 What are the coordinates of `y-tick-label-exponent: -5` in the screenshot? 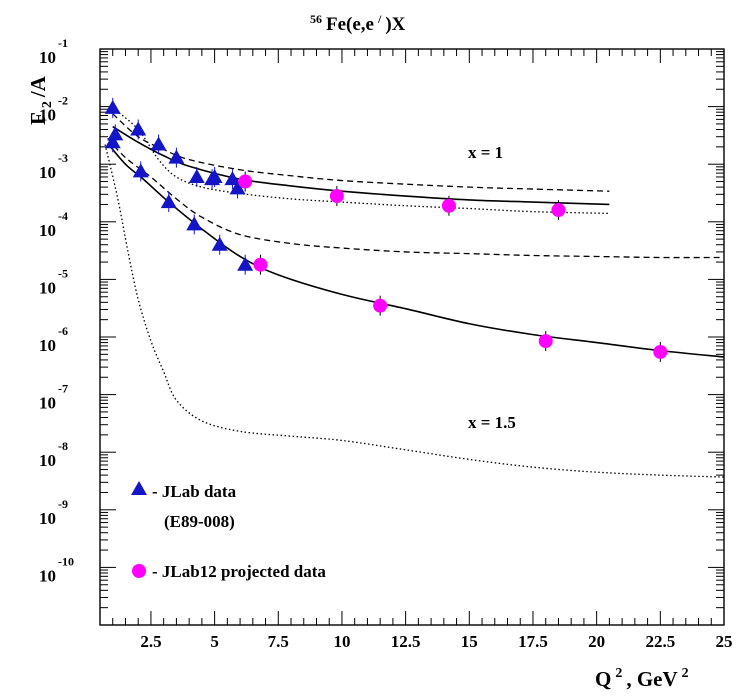 It's located at (63, 273).